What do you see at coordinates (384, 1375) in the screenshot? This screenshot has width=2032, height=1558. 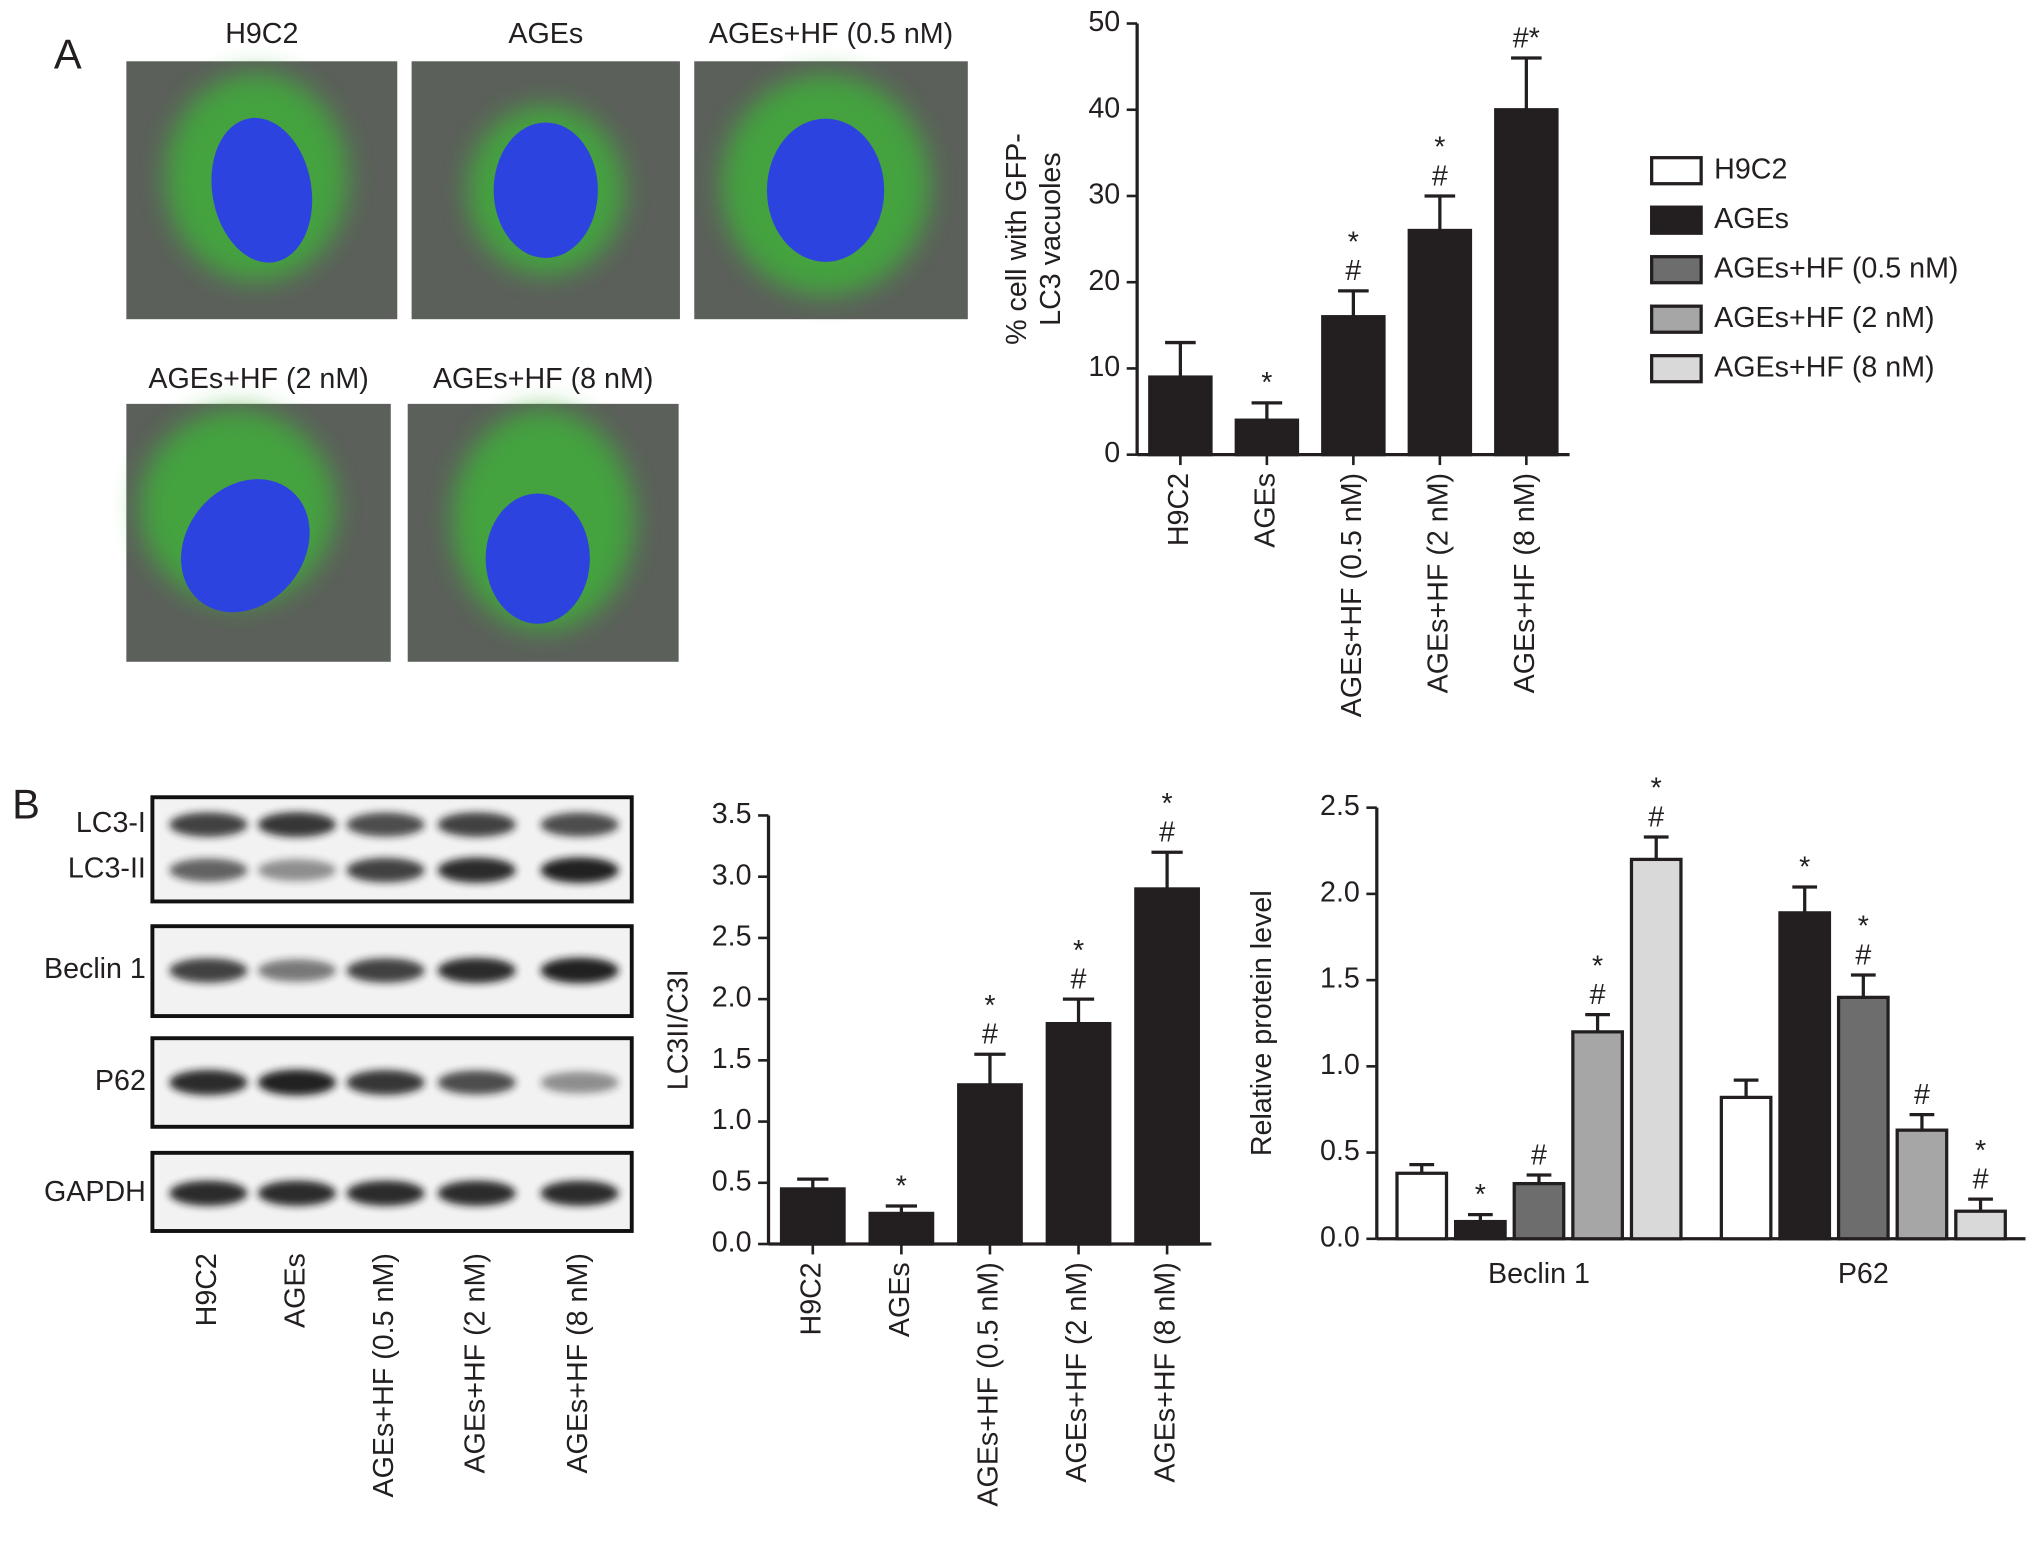 I see `blot-lane-label: AGEs+HF (0.5 nM)` at bounding box center [384, 1375].